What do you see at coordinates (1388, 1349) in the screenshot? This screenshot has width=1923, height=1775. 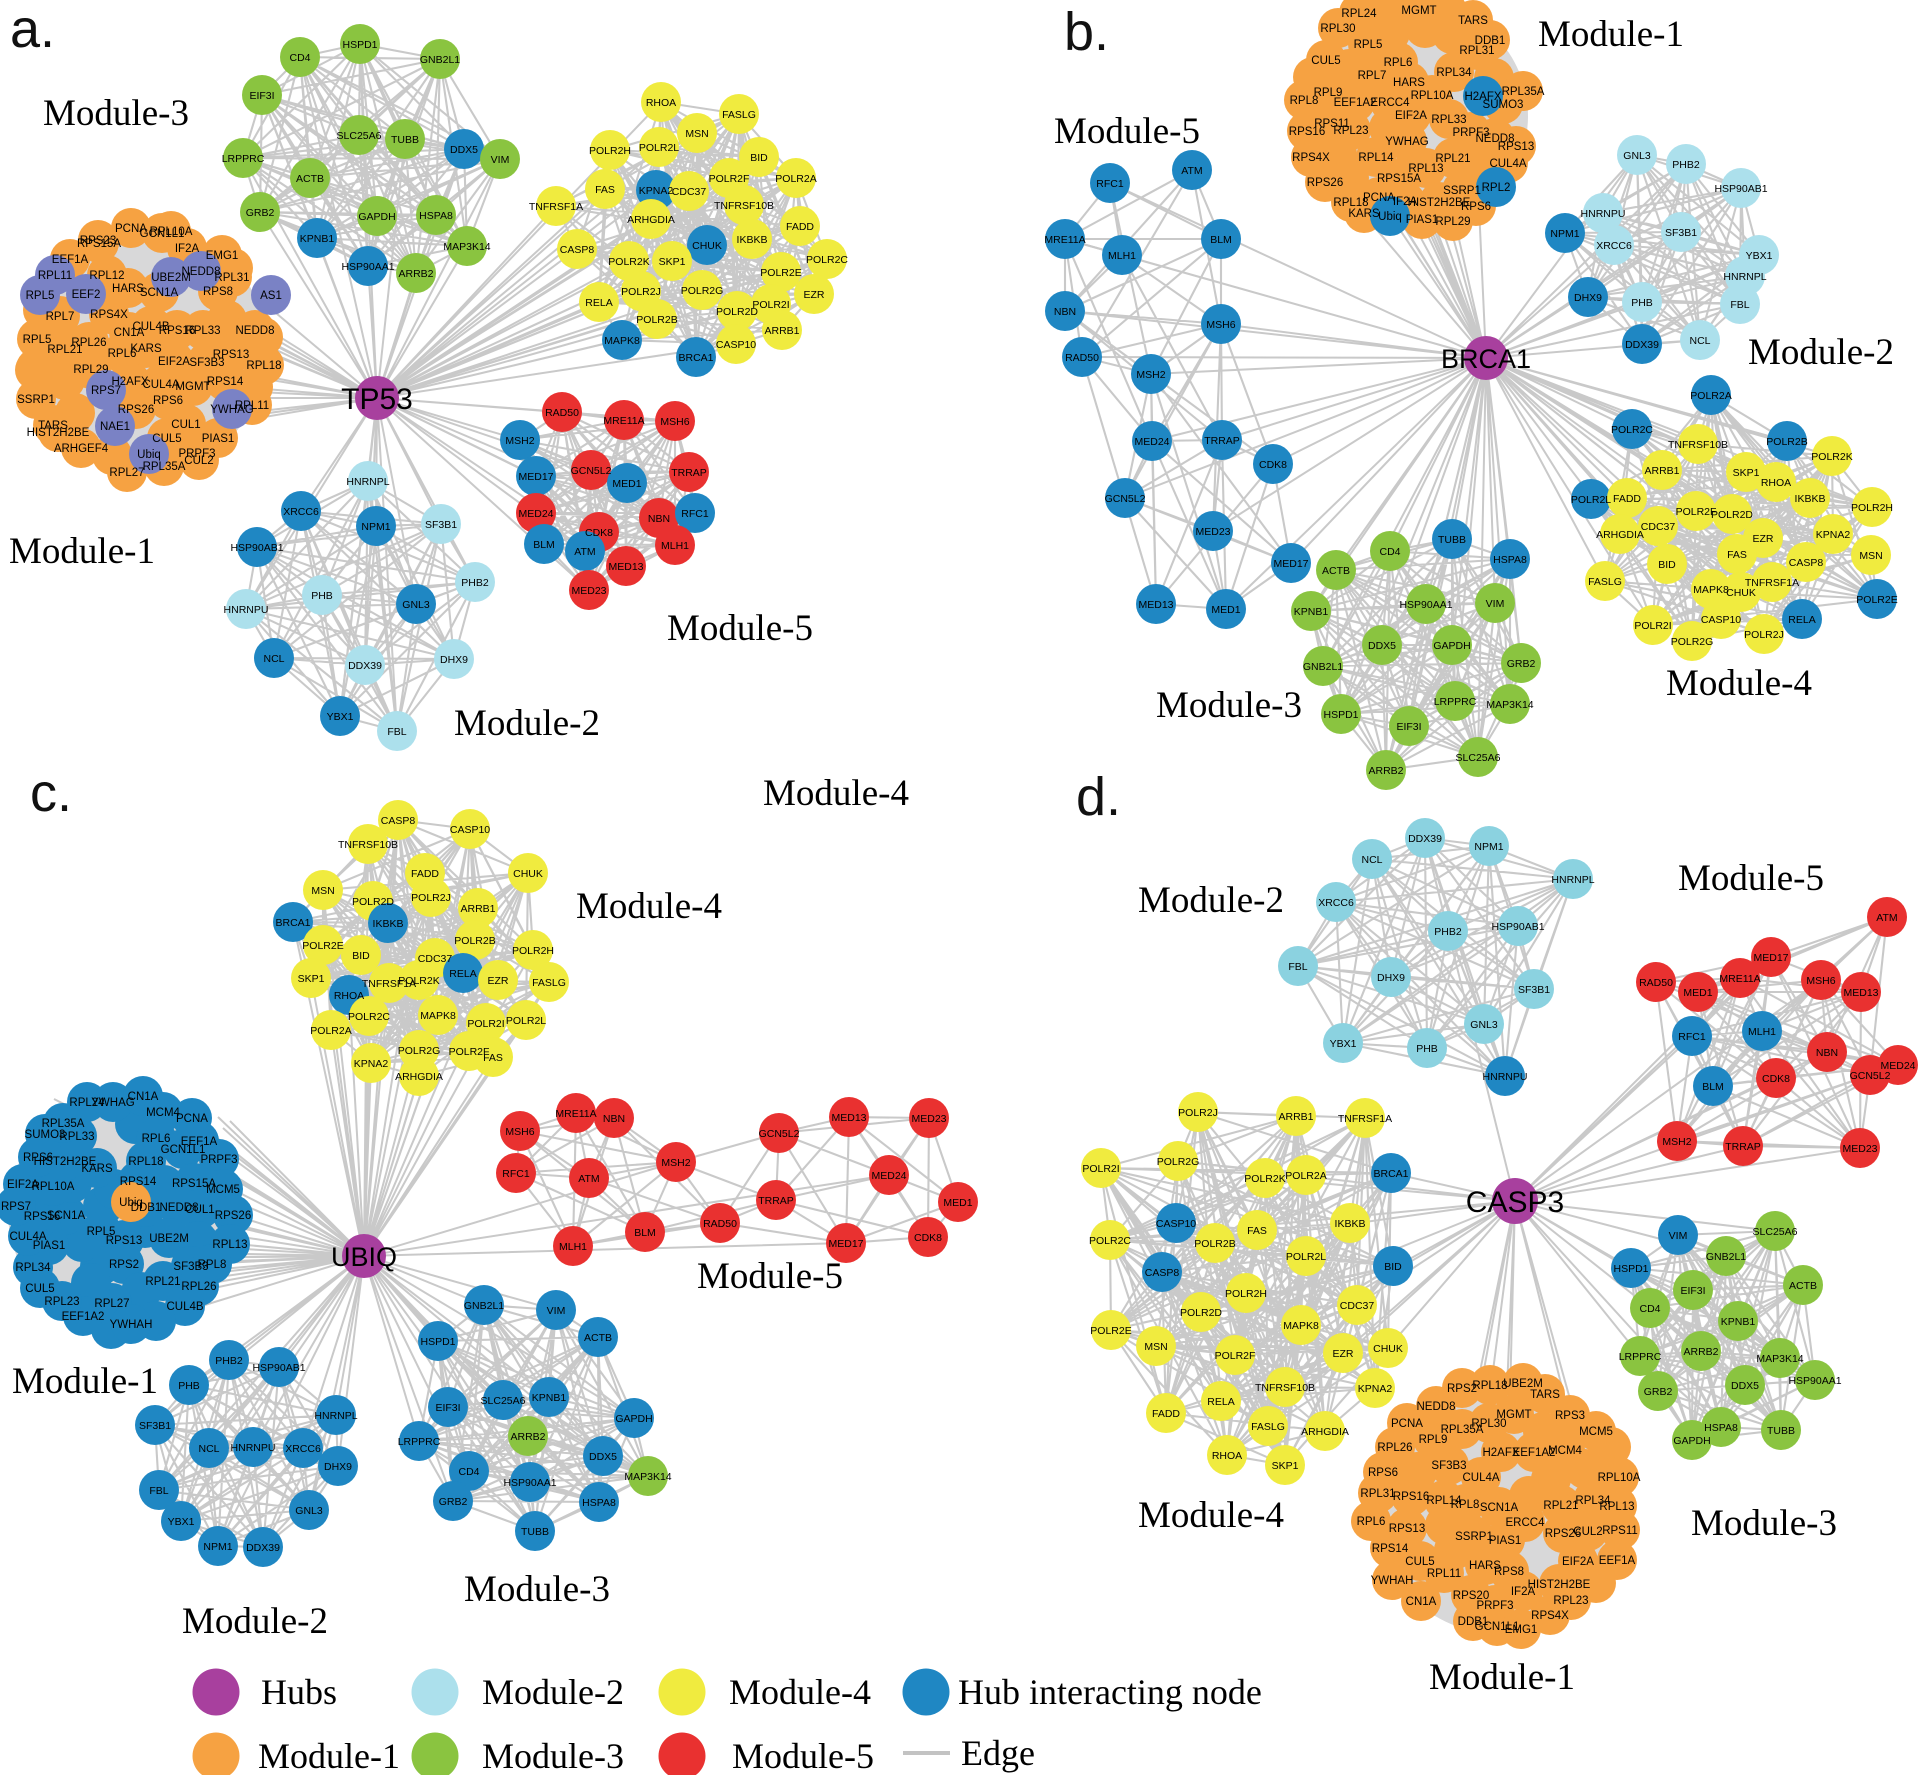 I see `svg-text: CHUK` at bounding box center [1388, 1349].